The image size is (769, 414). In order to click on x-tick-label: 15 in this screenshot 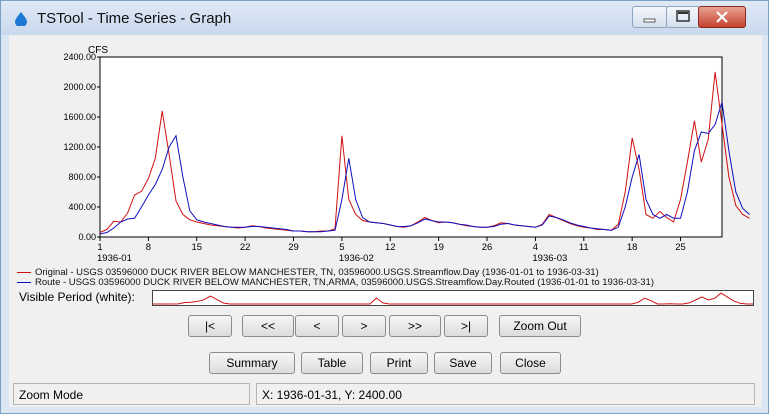, I will do `click(196, 247)`.